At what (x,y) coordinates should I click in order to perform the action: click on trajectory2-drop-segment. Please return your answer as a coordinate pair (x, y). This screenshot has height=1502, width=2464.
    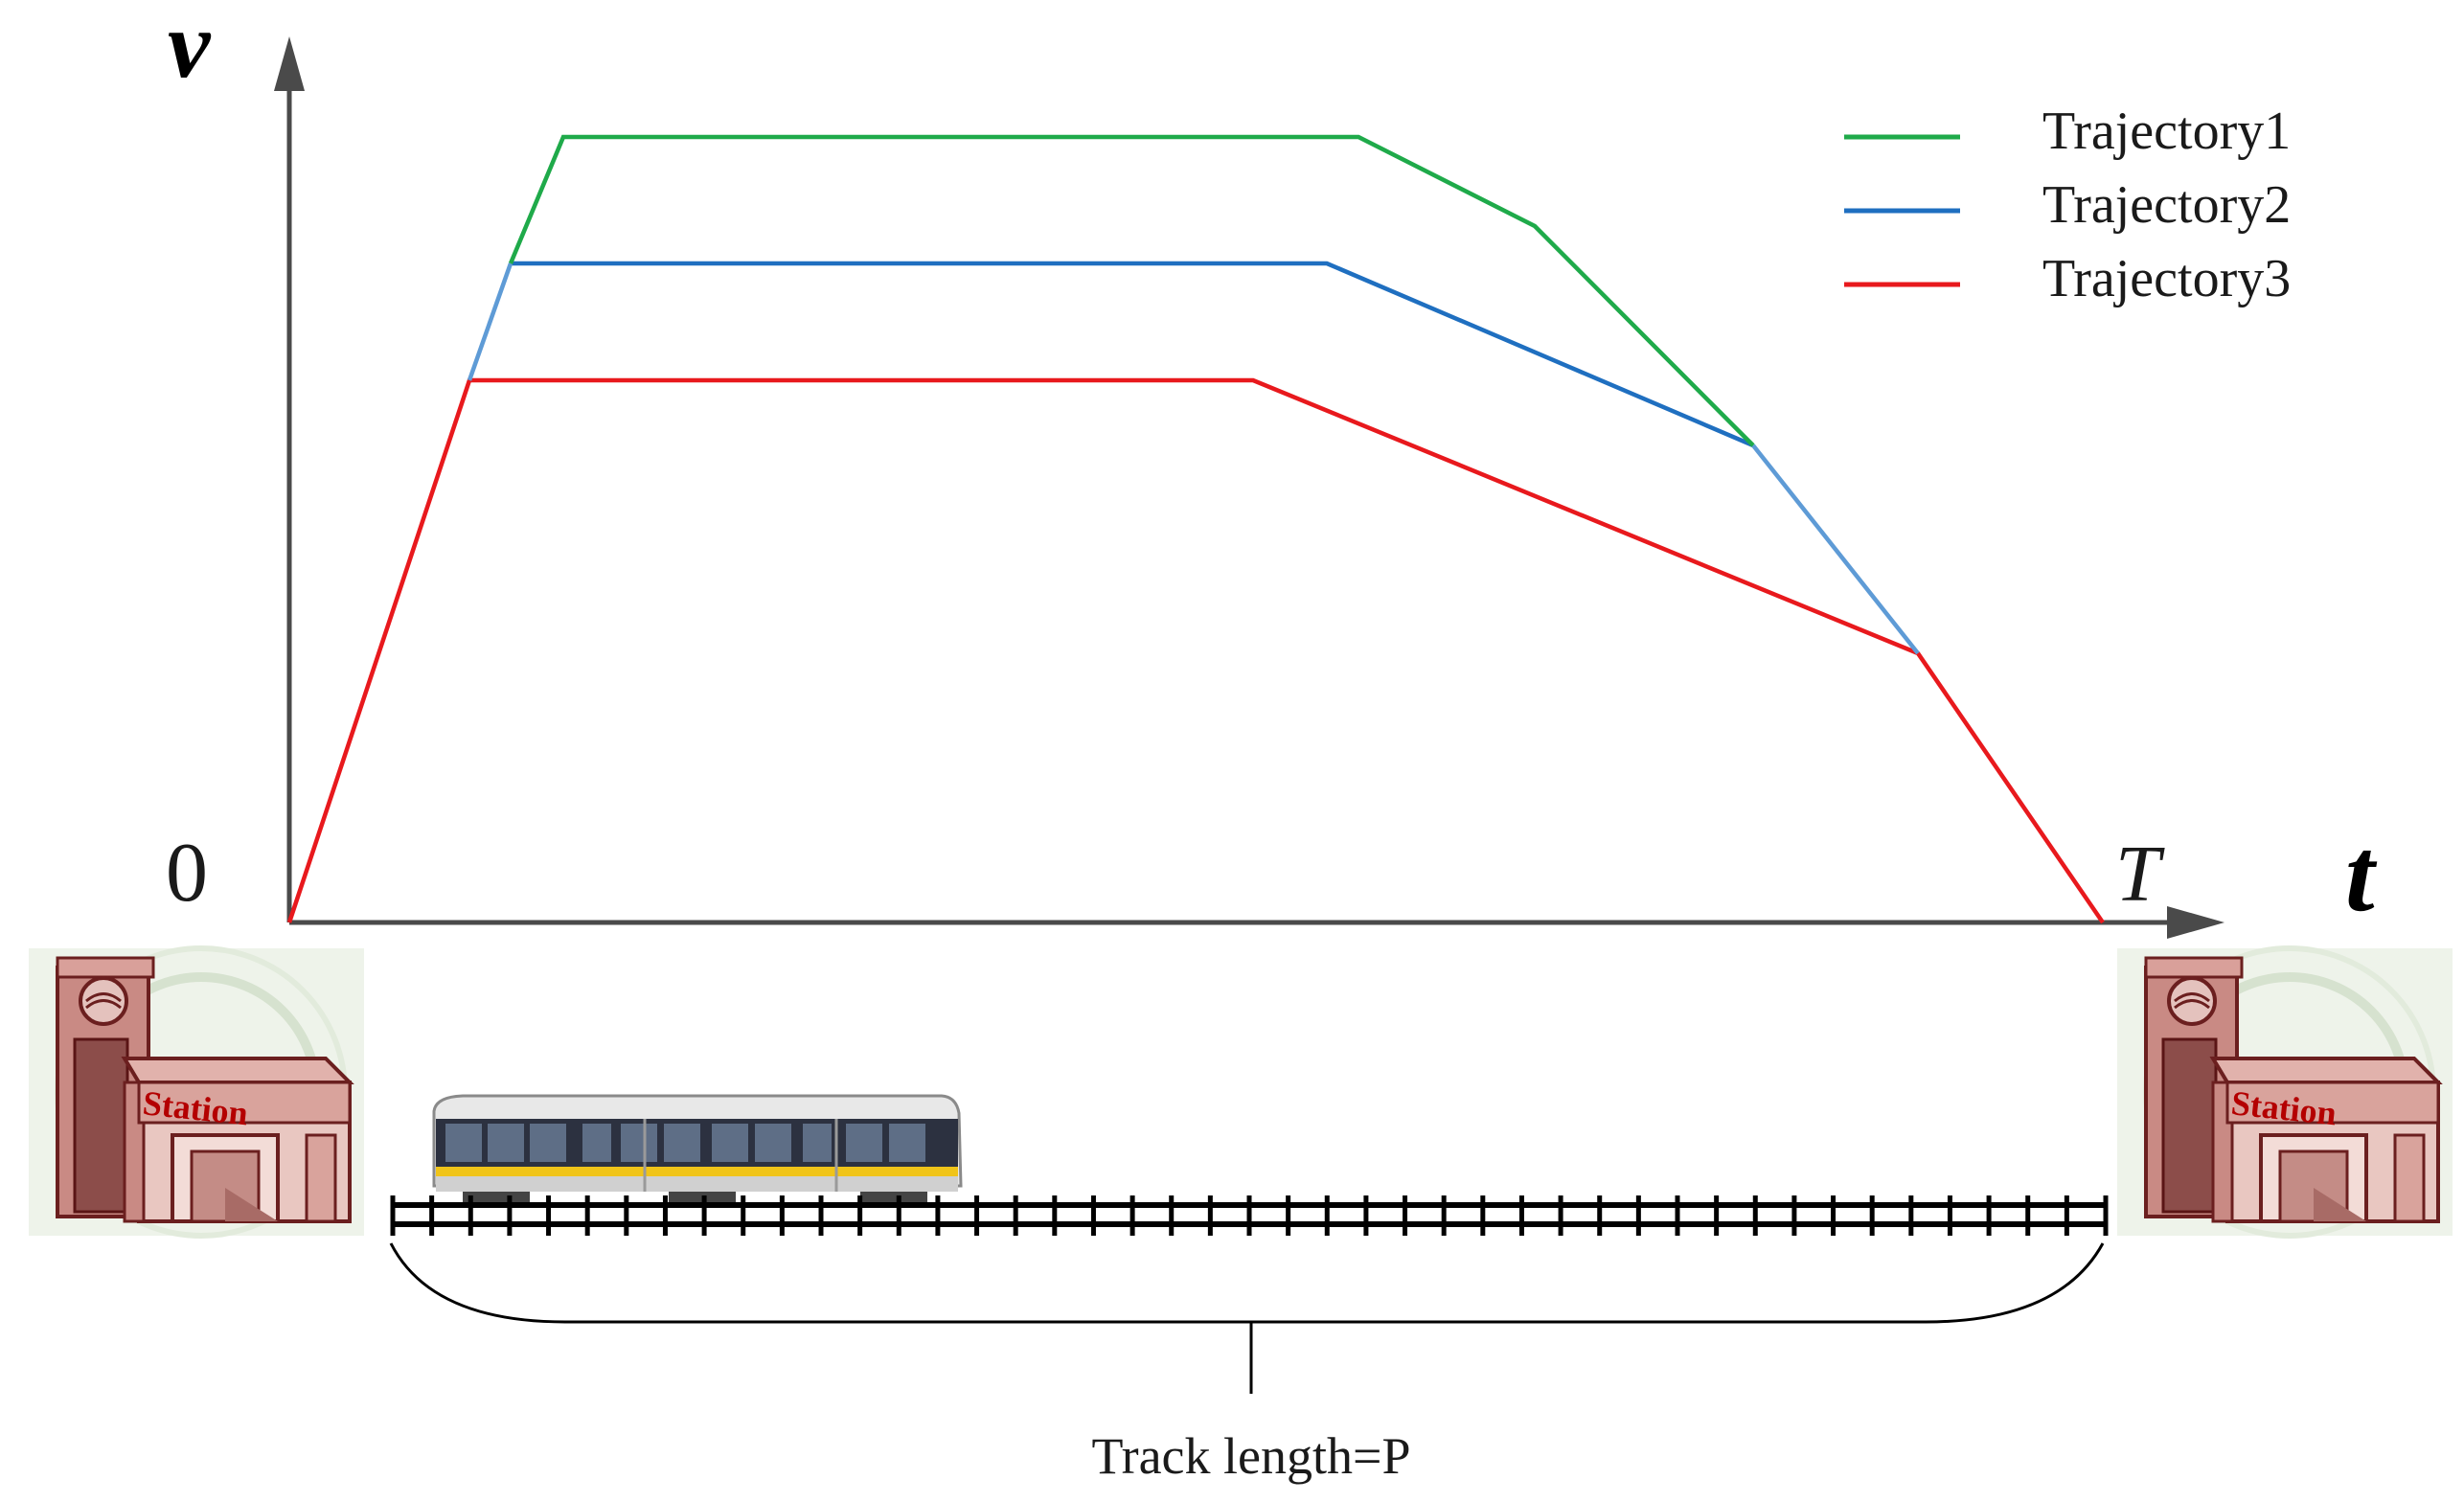
    Looking at the image, I should click on (1835, 549).